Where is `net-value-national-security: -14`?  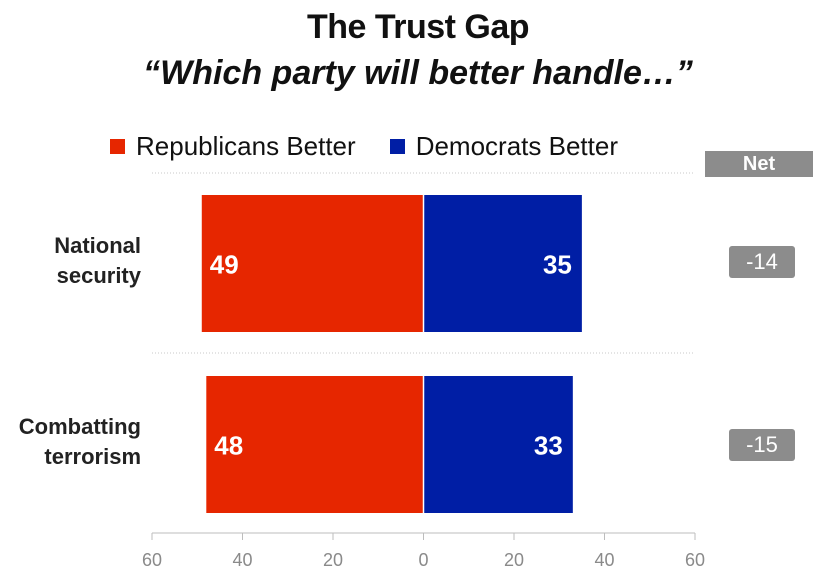 net-value-national-security: -14 is located at coordinates (762, 262).